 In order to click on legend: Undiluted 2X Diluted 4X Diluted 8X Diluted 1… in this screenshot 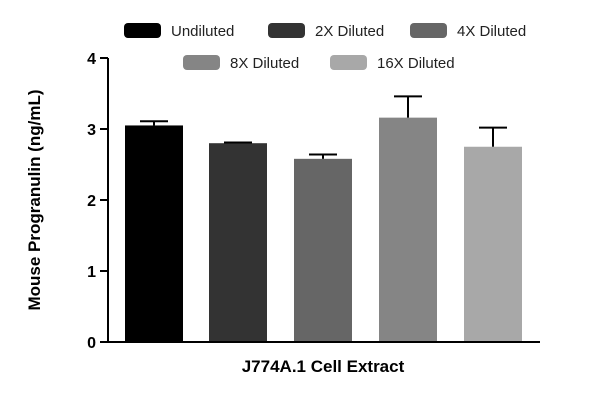, I will do `click(325, 47)`.